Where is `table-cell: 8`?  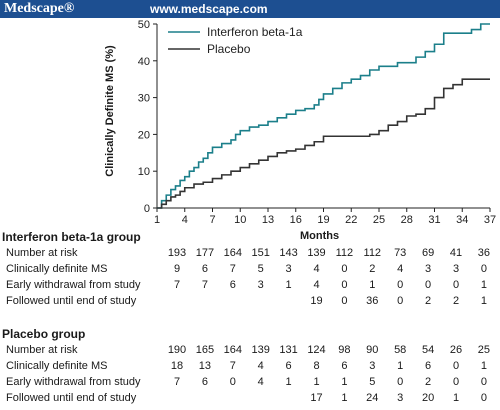 table-cell: 8 is located at coordinates (316, 366).